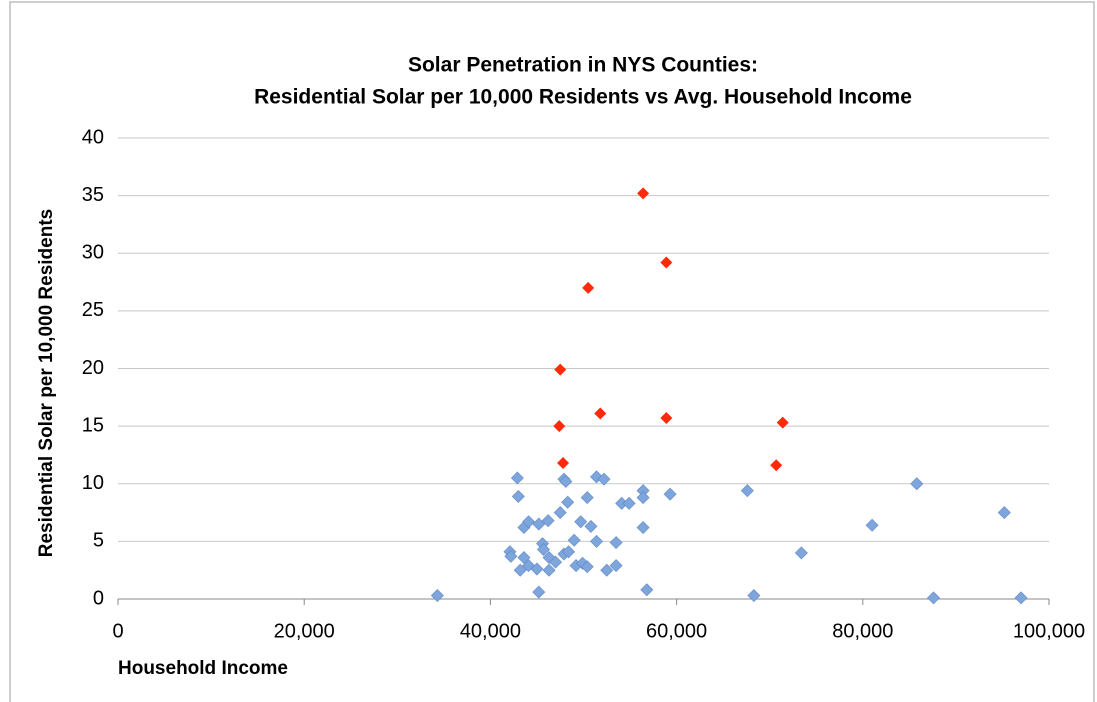  What do you see at coordinates (93, 310) in the screenshot?
I see `y-tick-label: 25` at bounding box center [93, 310].